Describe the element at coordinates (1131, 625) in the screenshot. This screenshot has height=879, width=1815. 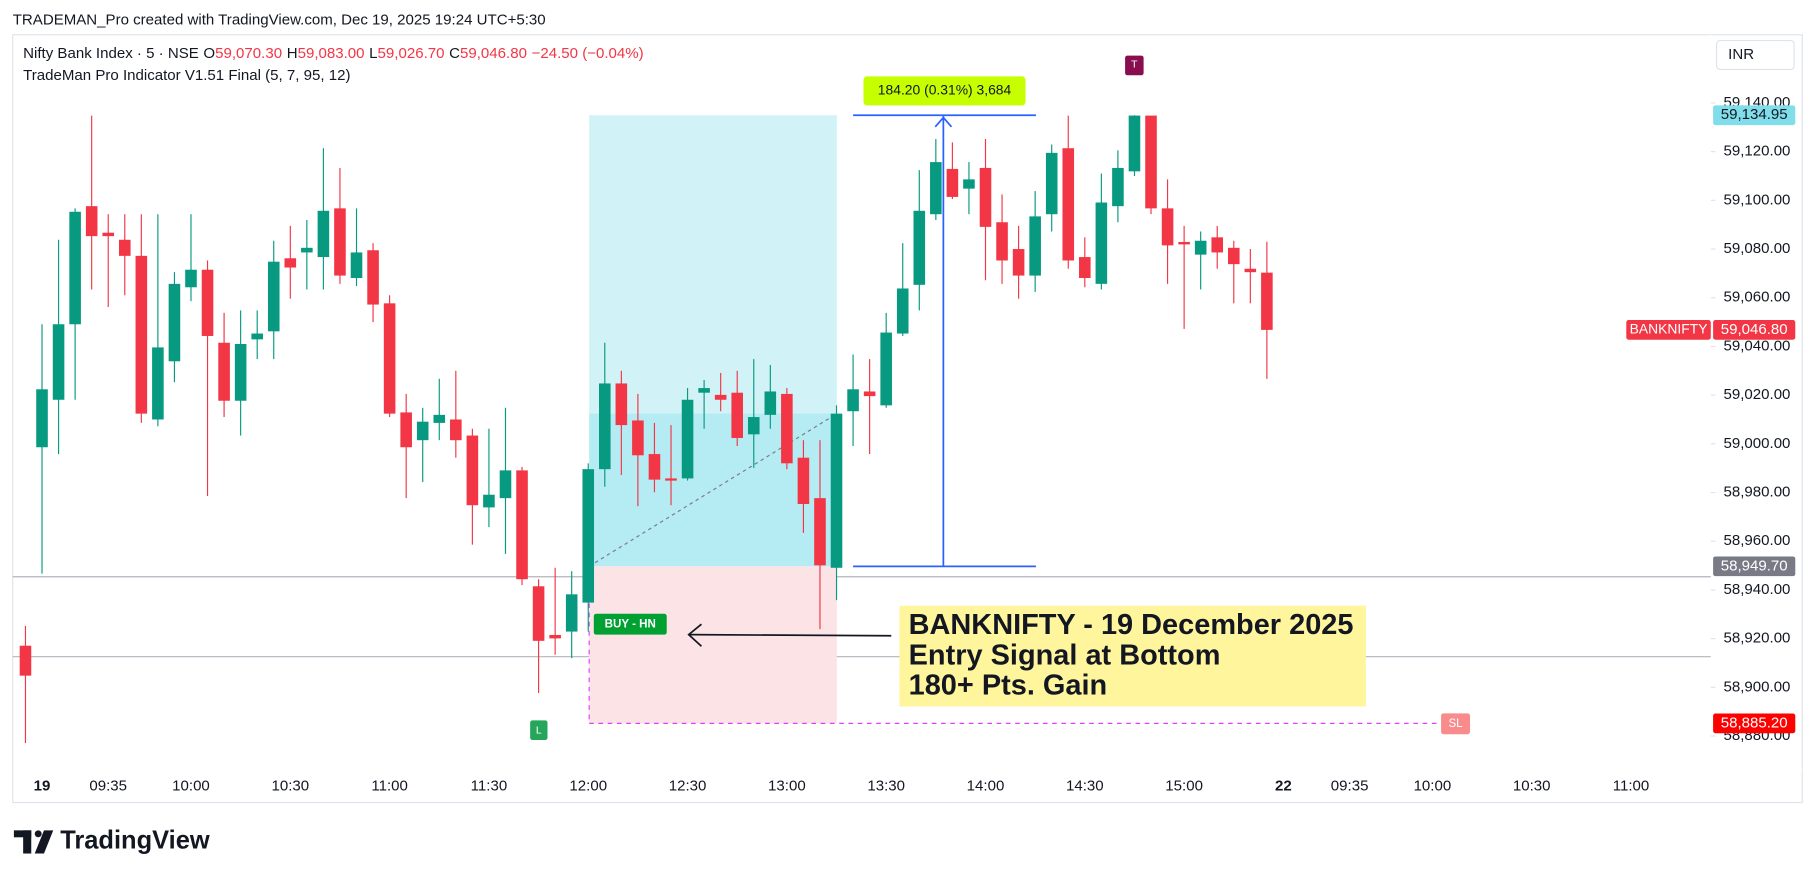
I see `note-line: BANKNIFTY - 19 December 2025` at that location.